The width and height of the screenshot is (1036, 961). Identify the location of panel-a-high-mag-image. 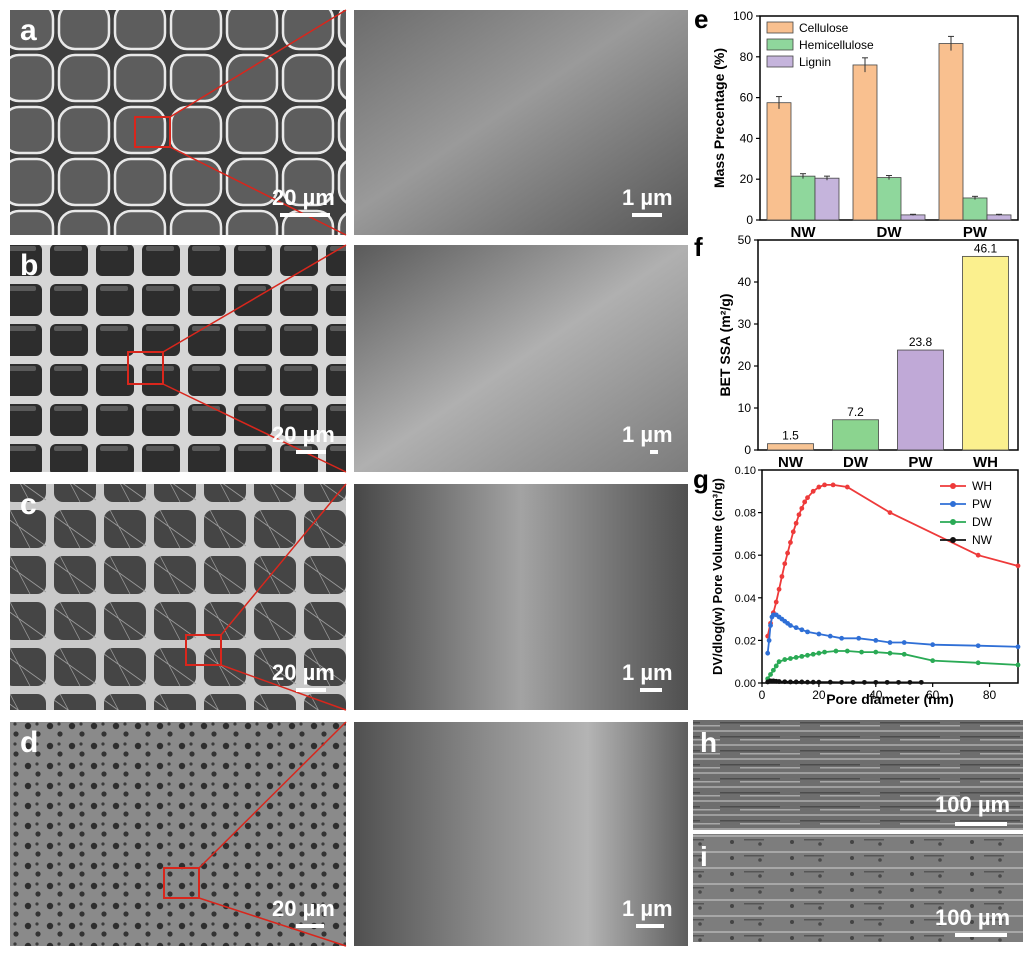
(521, 122).